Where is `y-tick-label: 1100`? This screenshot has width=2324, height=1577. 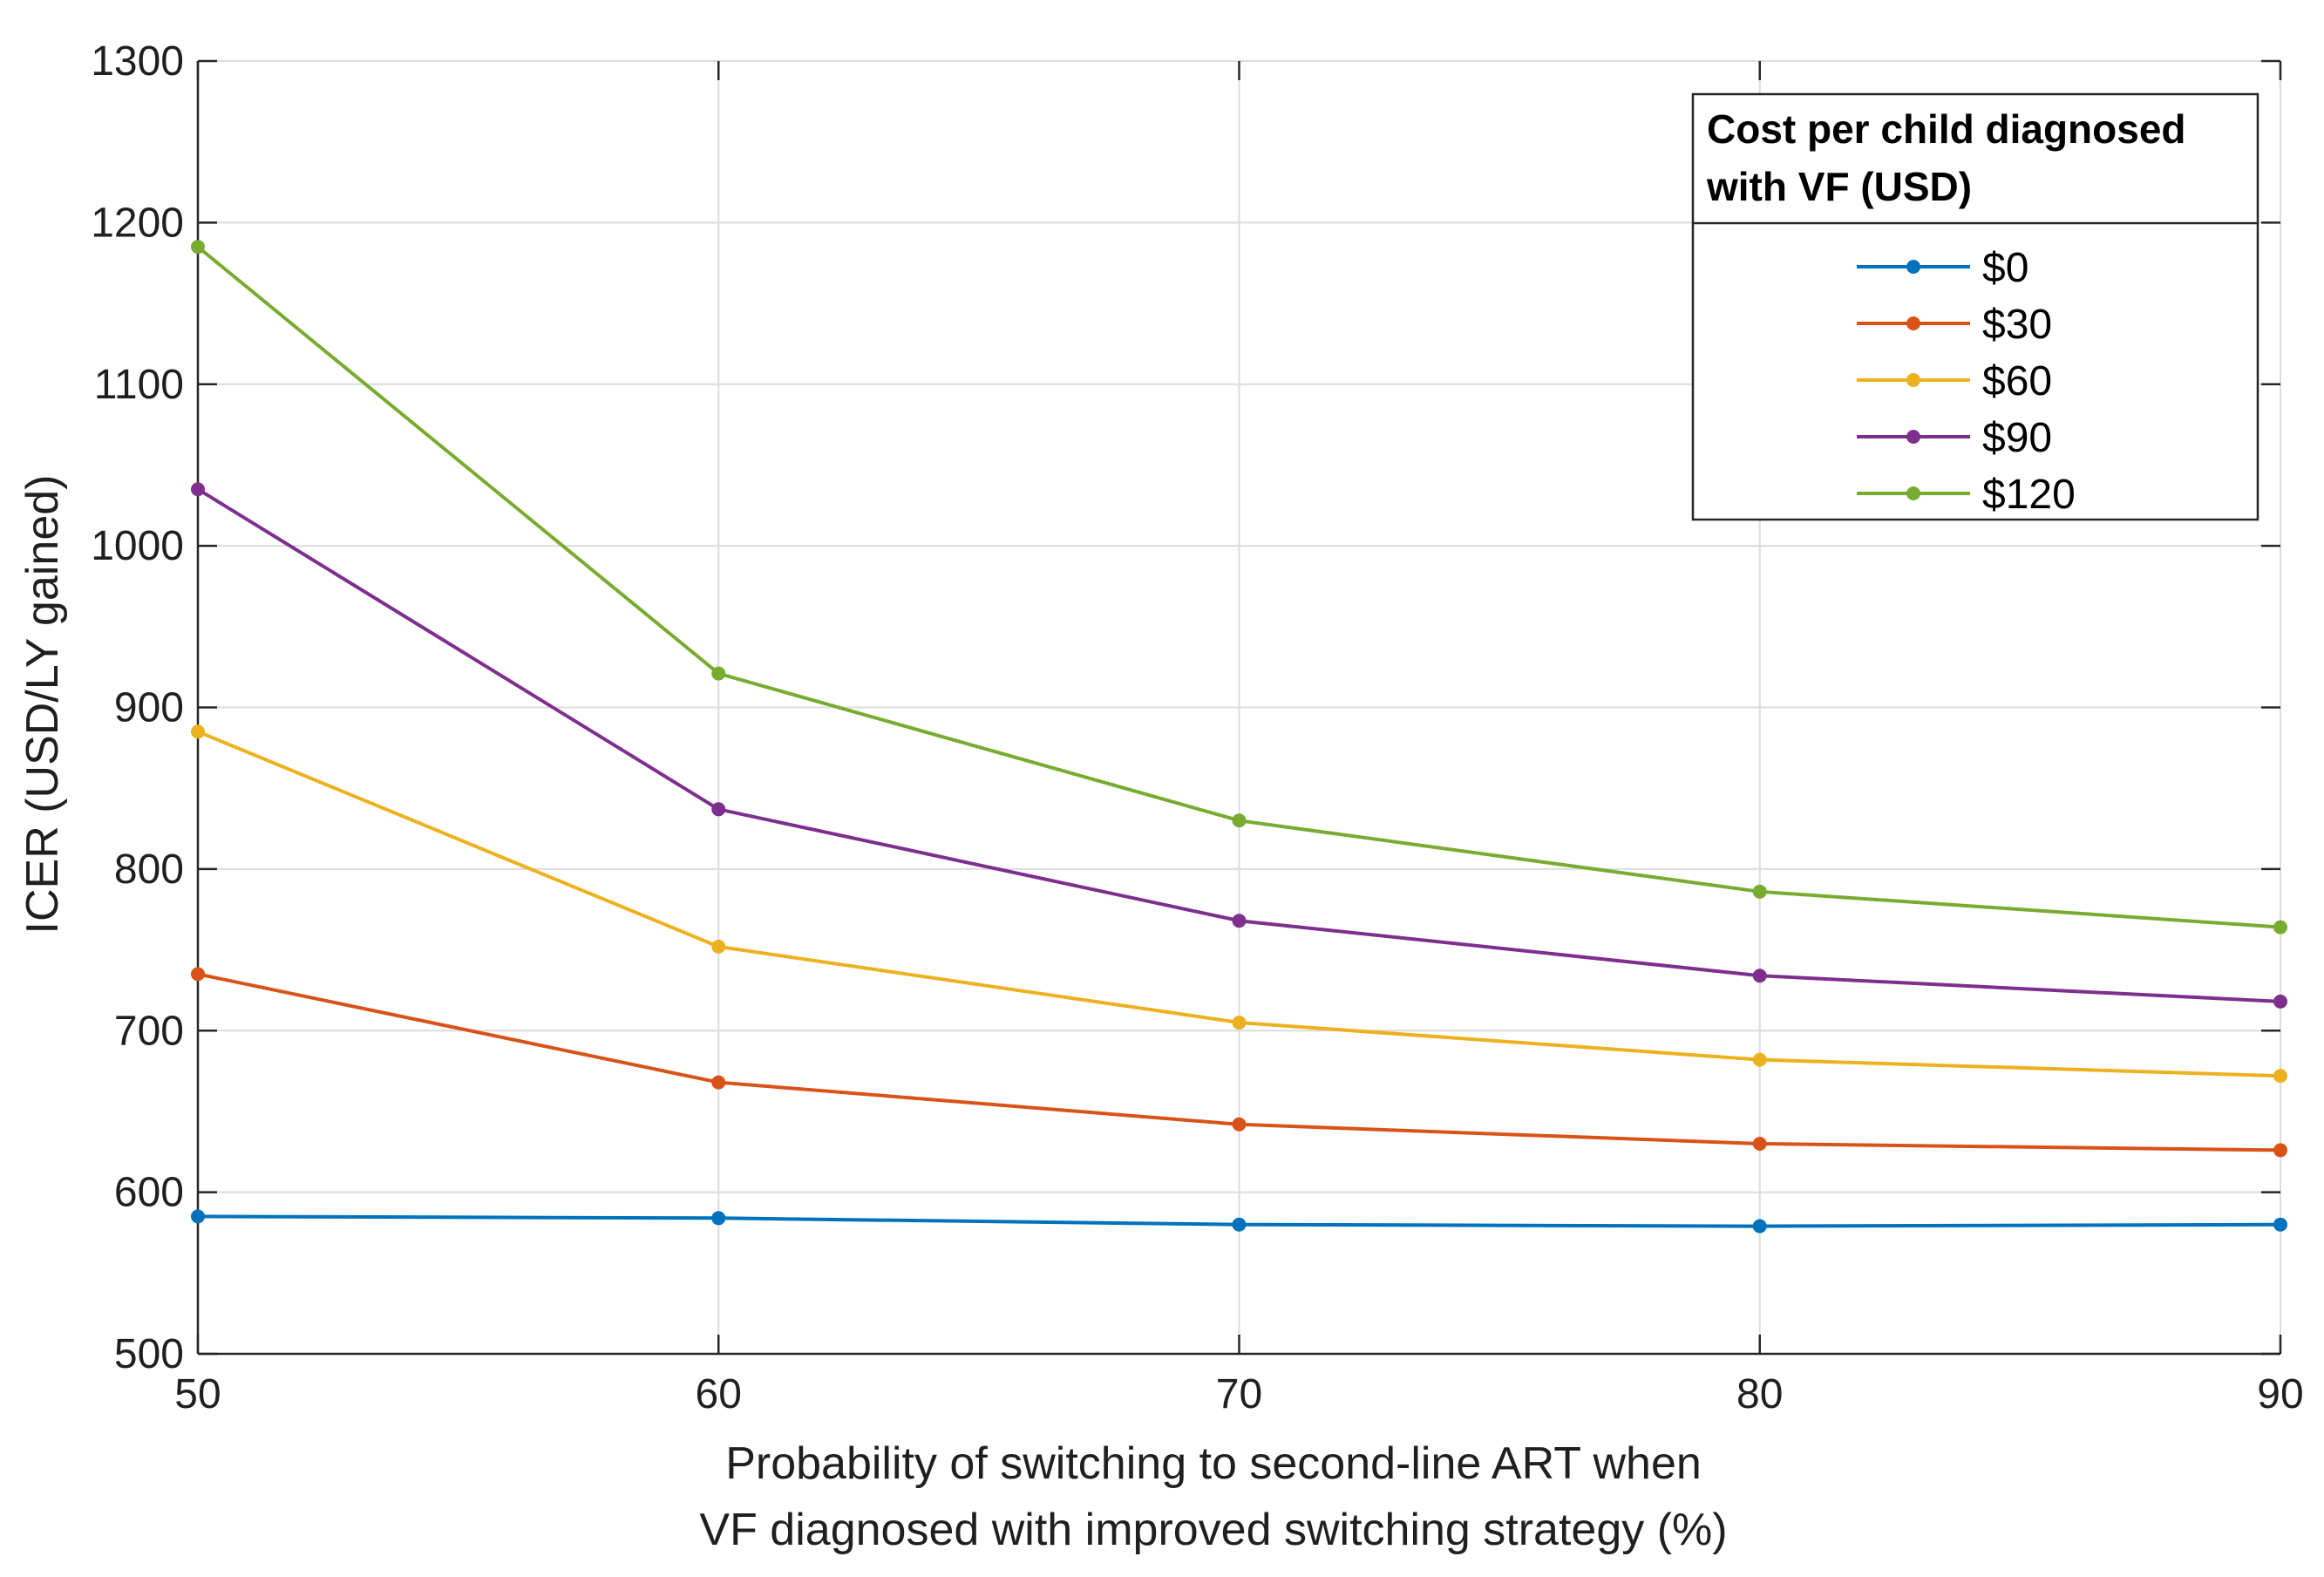
y-tick-label: 1100 is located at coordinates (139, 385).